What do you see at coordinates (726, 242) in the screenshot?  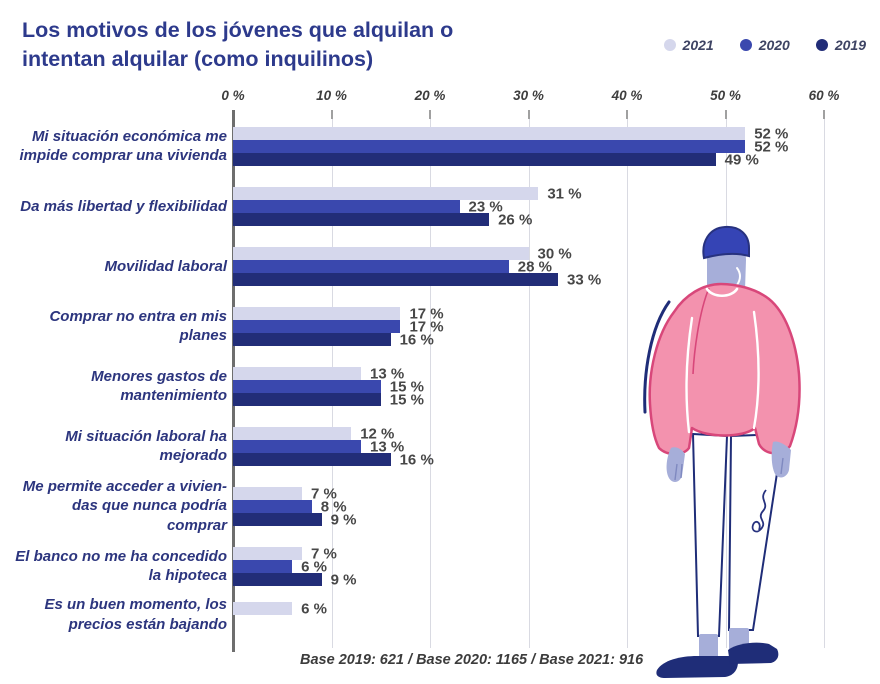 I see `beanie-hat` at bounding box center [726, 242].